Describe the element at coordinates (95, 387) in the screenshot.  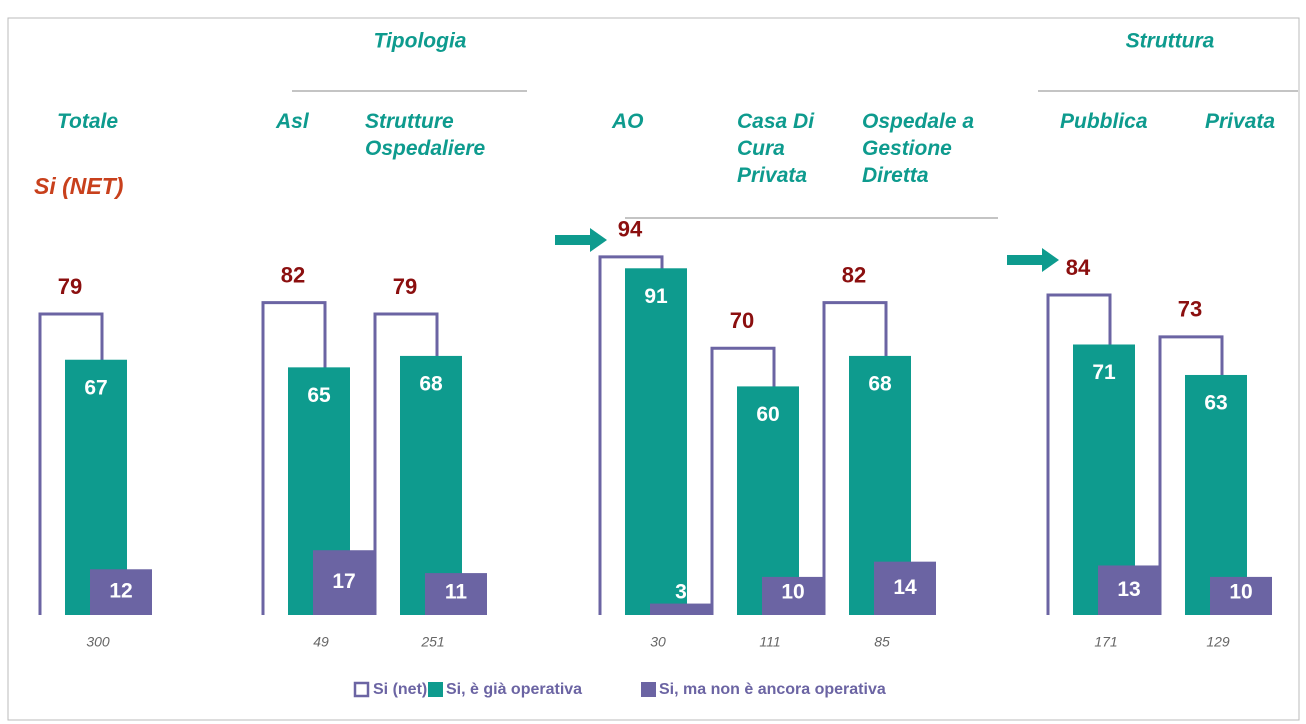
I see `operative-label: 67` at that location.